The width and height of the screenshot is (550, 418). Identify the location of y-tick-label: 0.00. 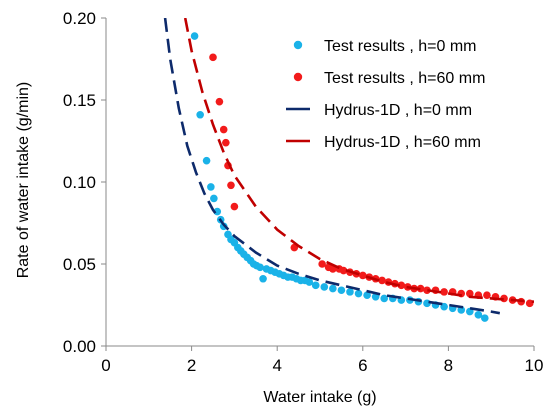
(79, 346).